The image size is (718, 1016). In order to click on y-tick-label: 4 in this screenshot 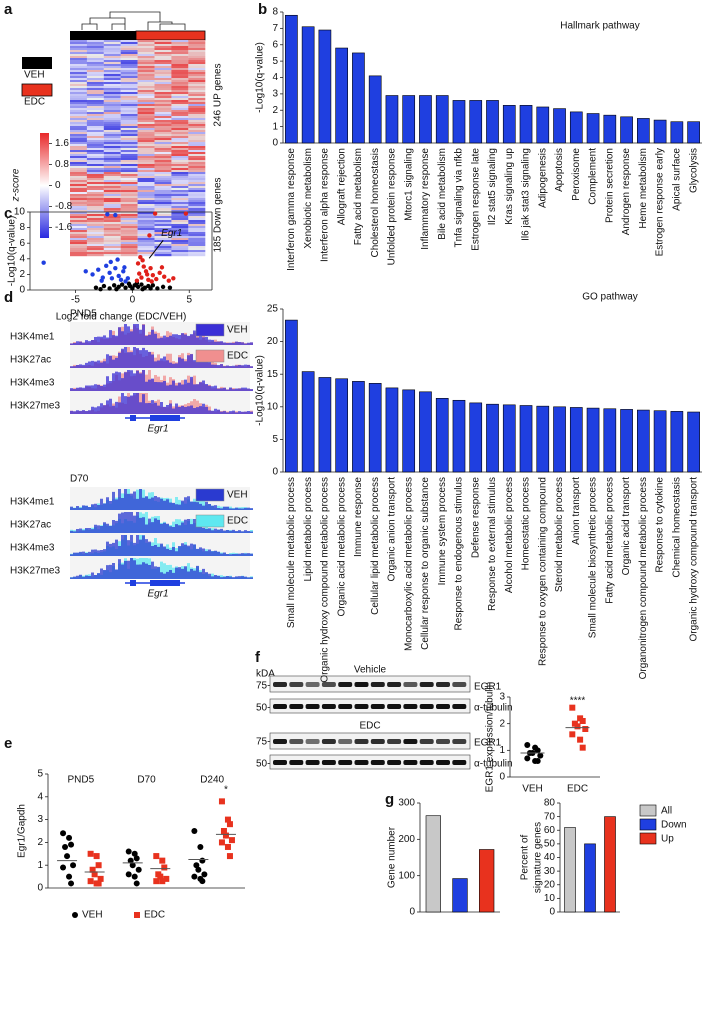, I will do `click(275, 77)`.